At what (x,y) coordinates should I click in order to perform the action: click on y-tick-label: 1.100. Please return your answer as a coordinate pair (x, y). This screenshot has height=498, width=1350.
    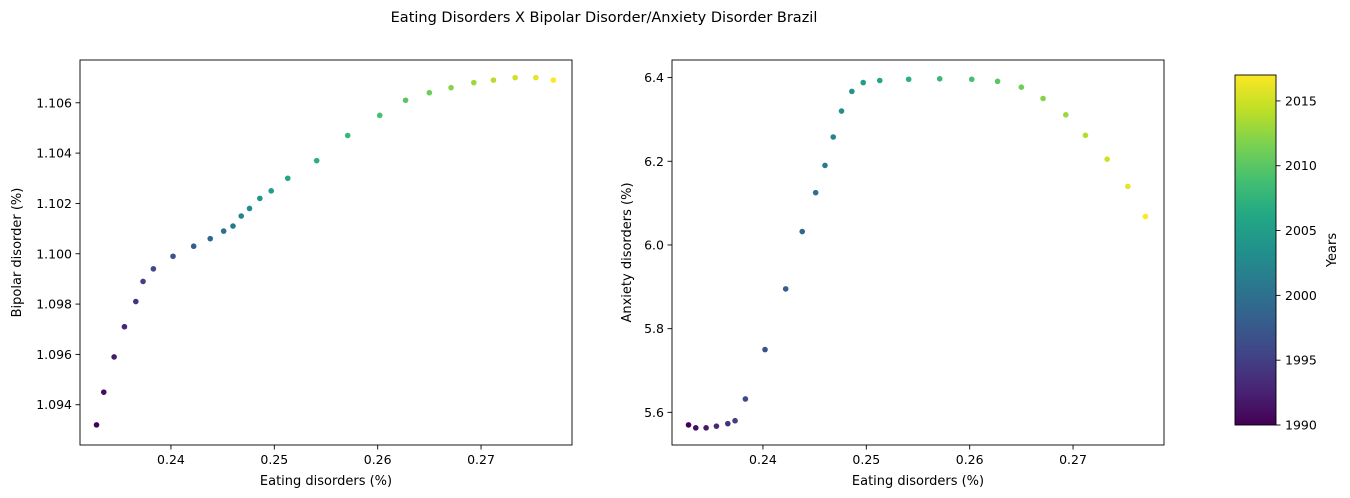
    Looking at the image, I should click on (54, 253).